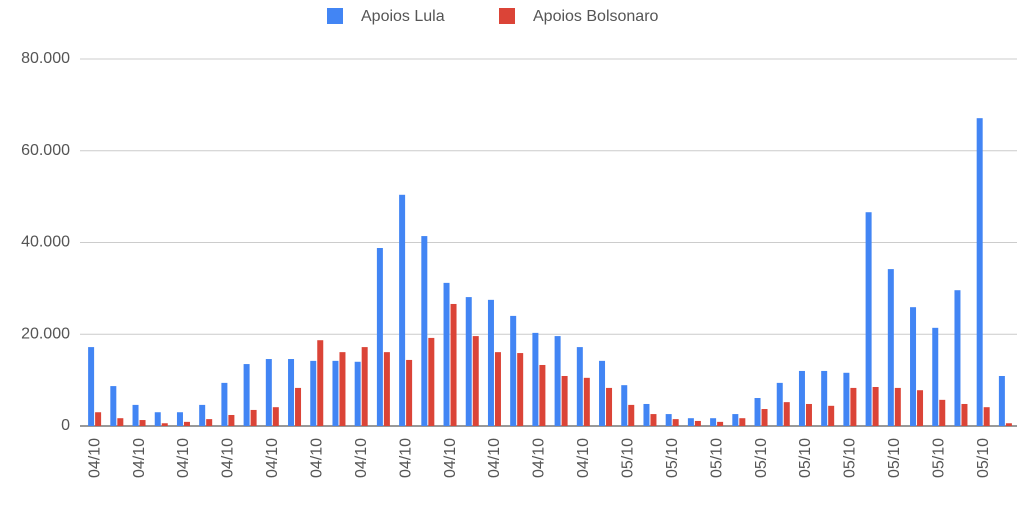 The width and height of the screenshot is (1024, 519). What do you see at coordinates (45, 333) in the screenshot?
I see `y-tick-label: 20.000` at bounding box center [45, 333].